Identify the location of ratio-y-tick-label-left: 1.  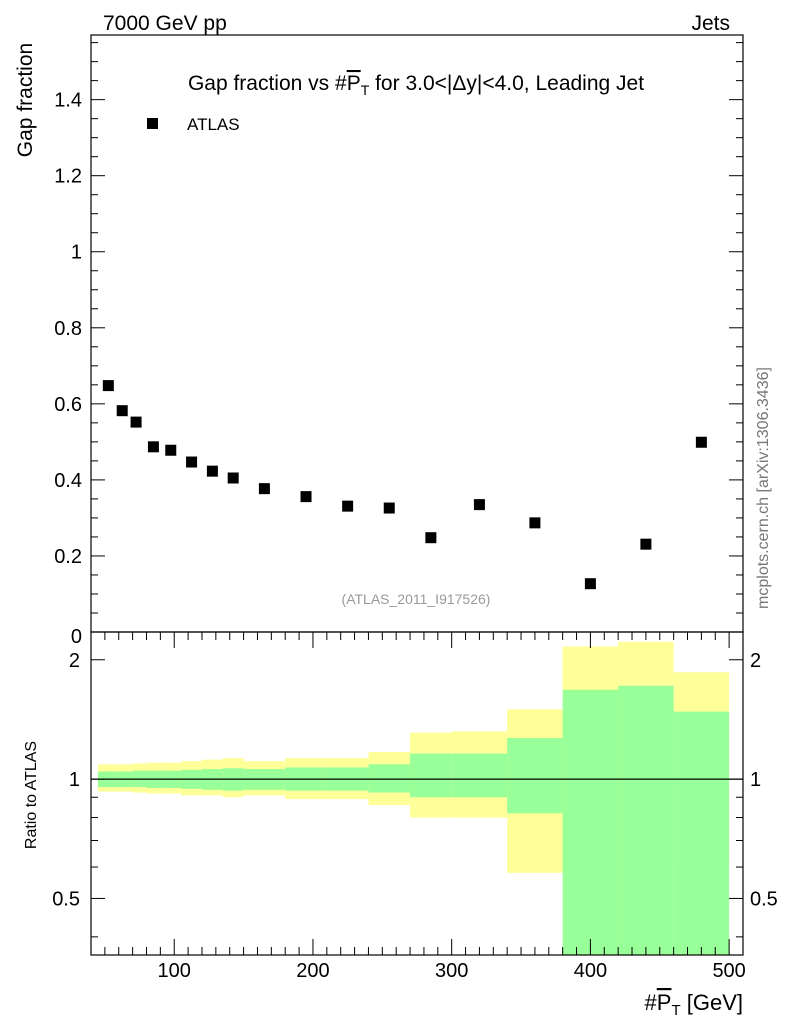
(74, 780).